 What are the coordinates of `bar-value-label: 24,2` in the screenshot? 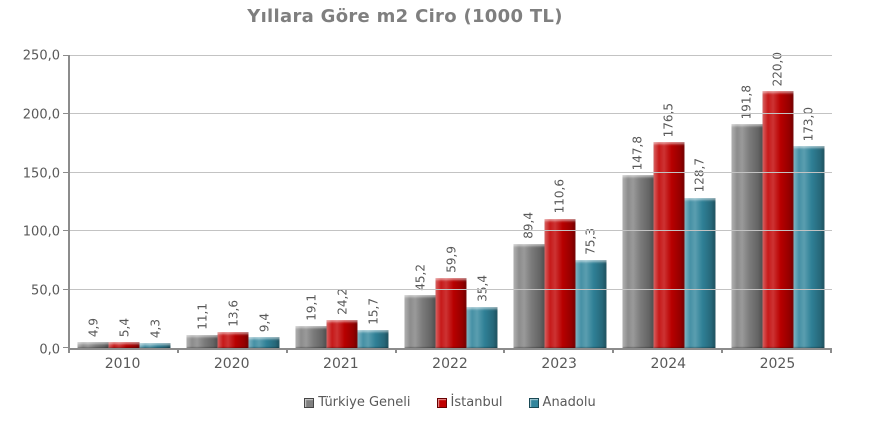 It's located at (342, 301).